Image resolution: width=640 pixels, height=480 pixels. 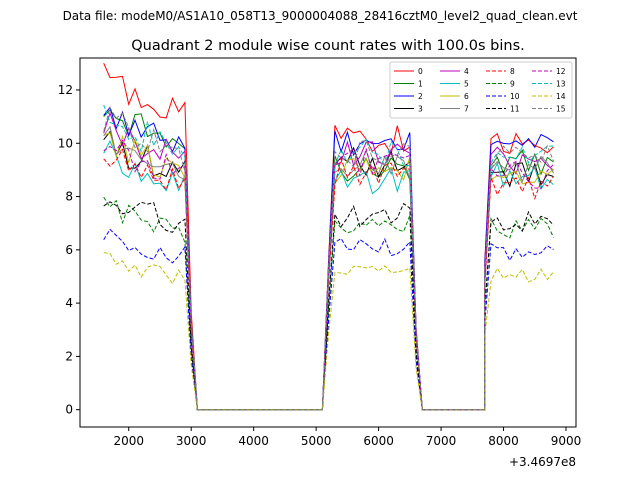 I want to click on x-tick-label: 9000, so click(x=566, y=441).